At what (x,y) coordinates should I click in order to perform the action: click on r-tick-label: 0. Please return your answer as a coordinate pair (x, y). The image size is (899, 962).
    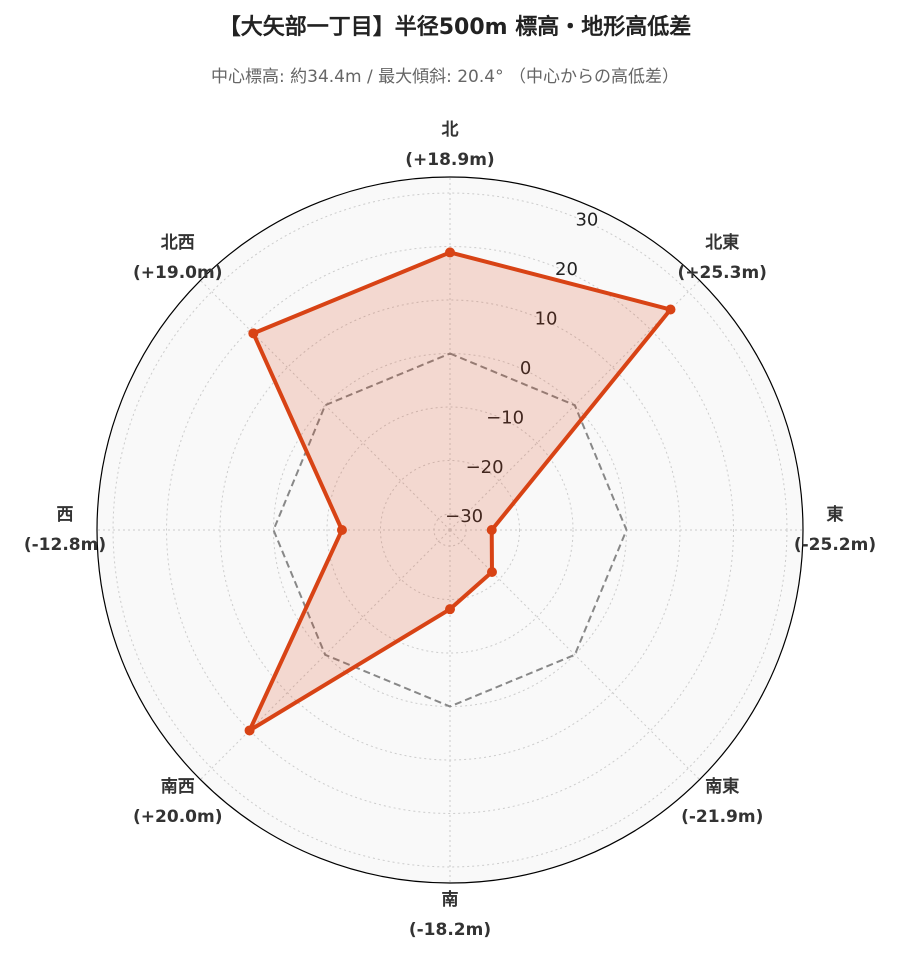
    Looking at the image, I should click on (525, 368).